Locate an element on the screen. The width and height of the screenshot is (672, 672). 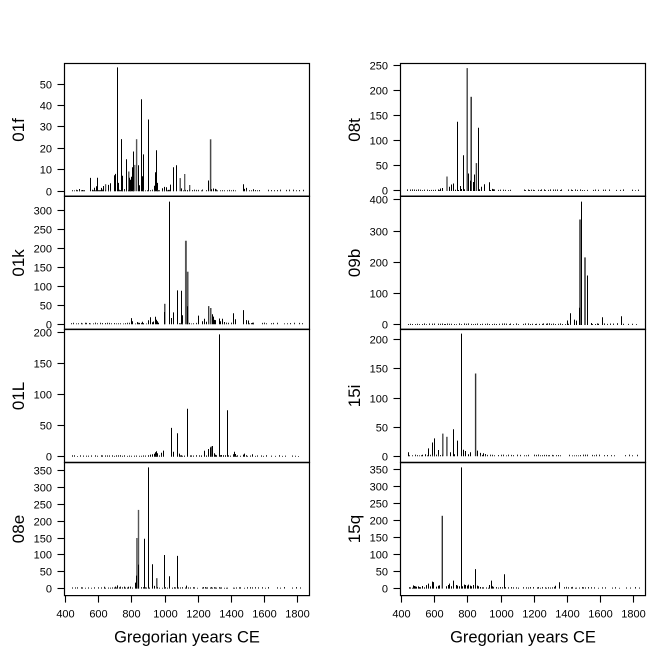
svg-text: 30 is located at coordinates (46, 127).